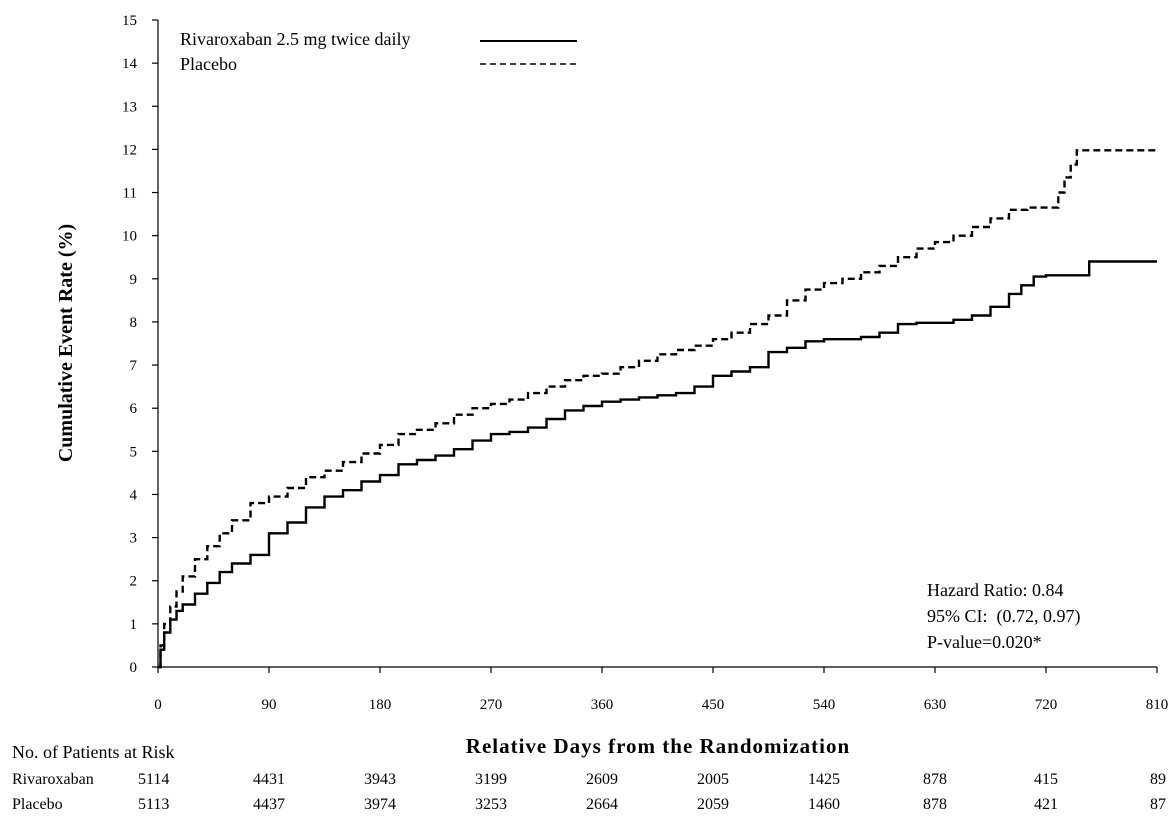 The height and width of the screenshot is (818, 1173). Describe the element at coordinates (984, 642) in the screenshot. I see `p-value: P-value=0.020*` at that location.